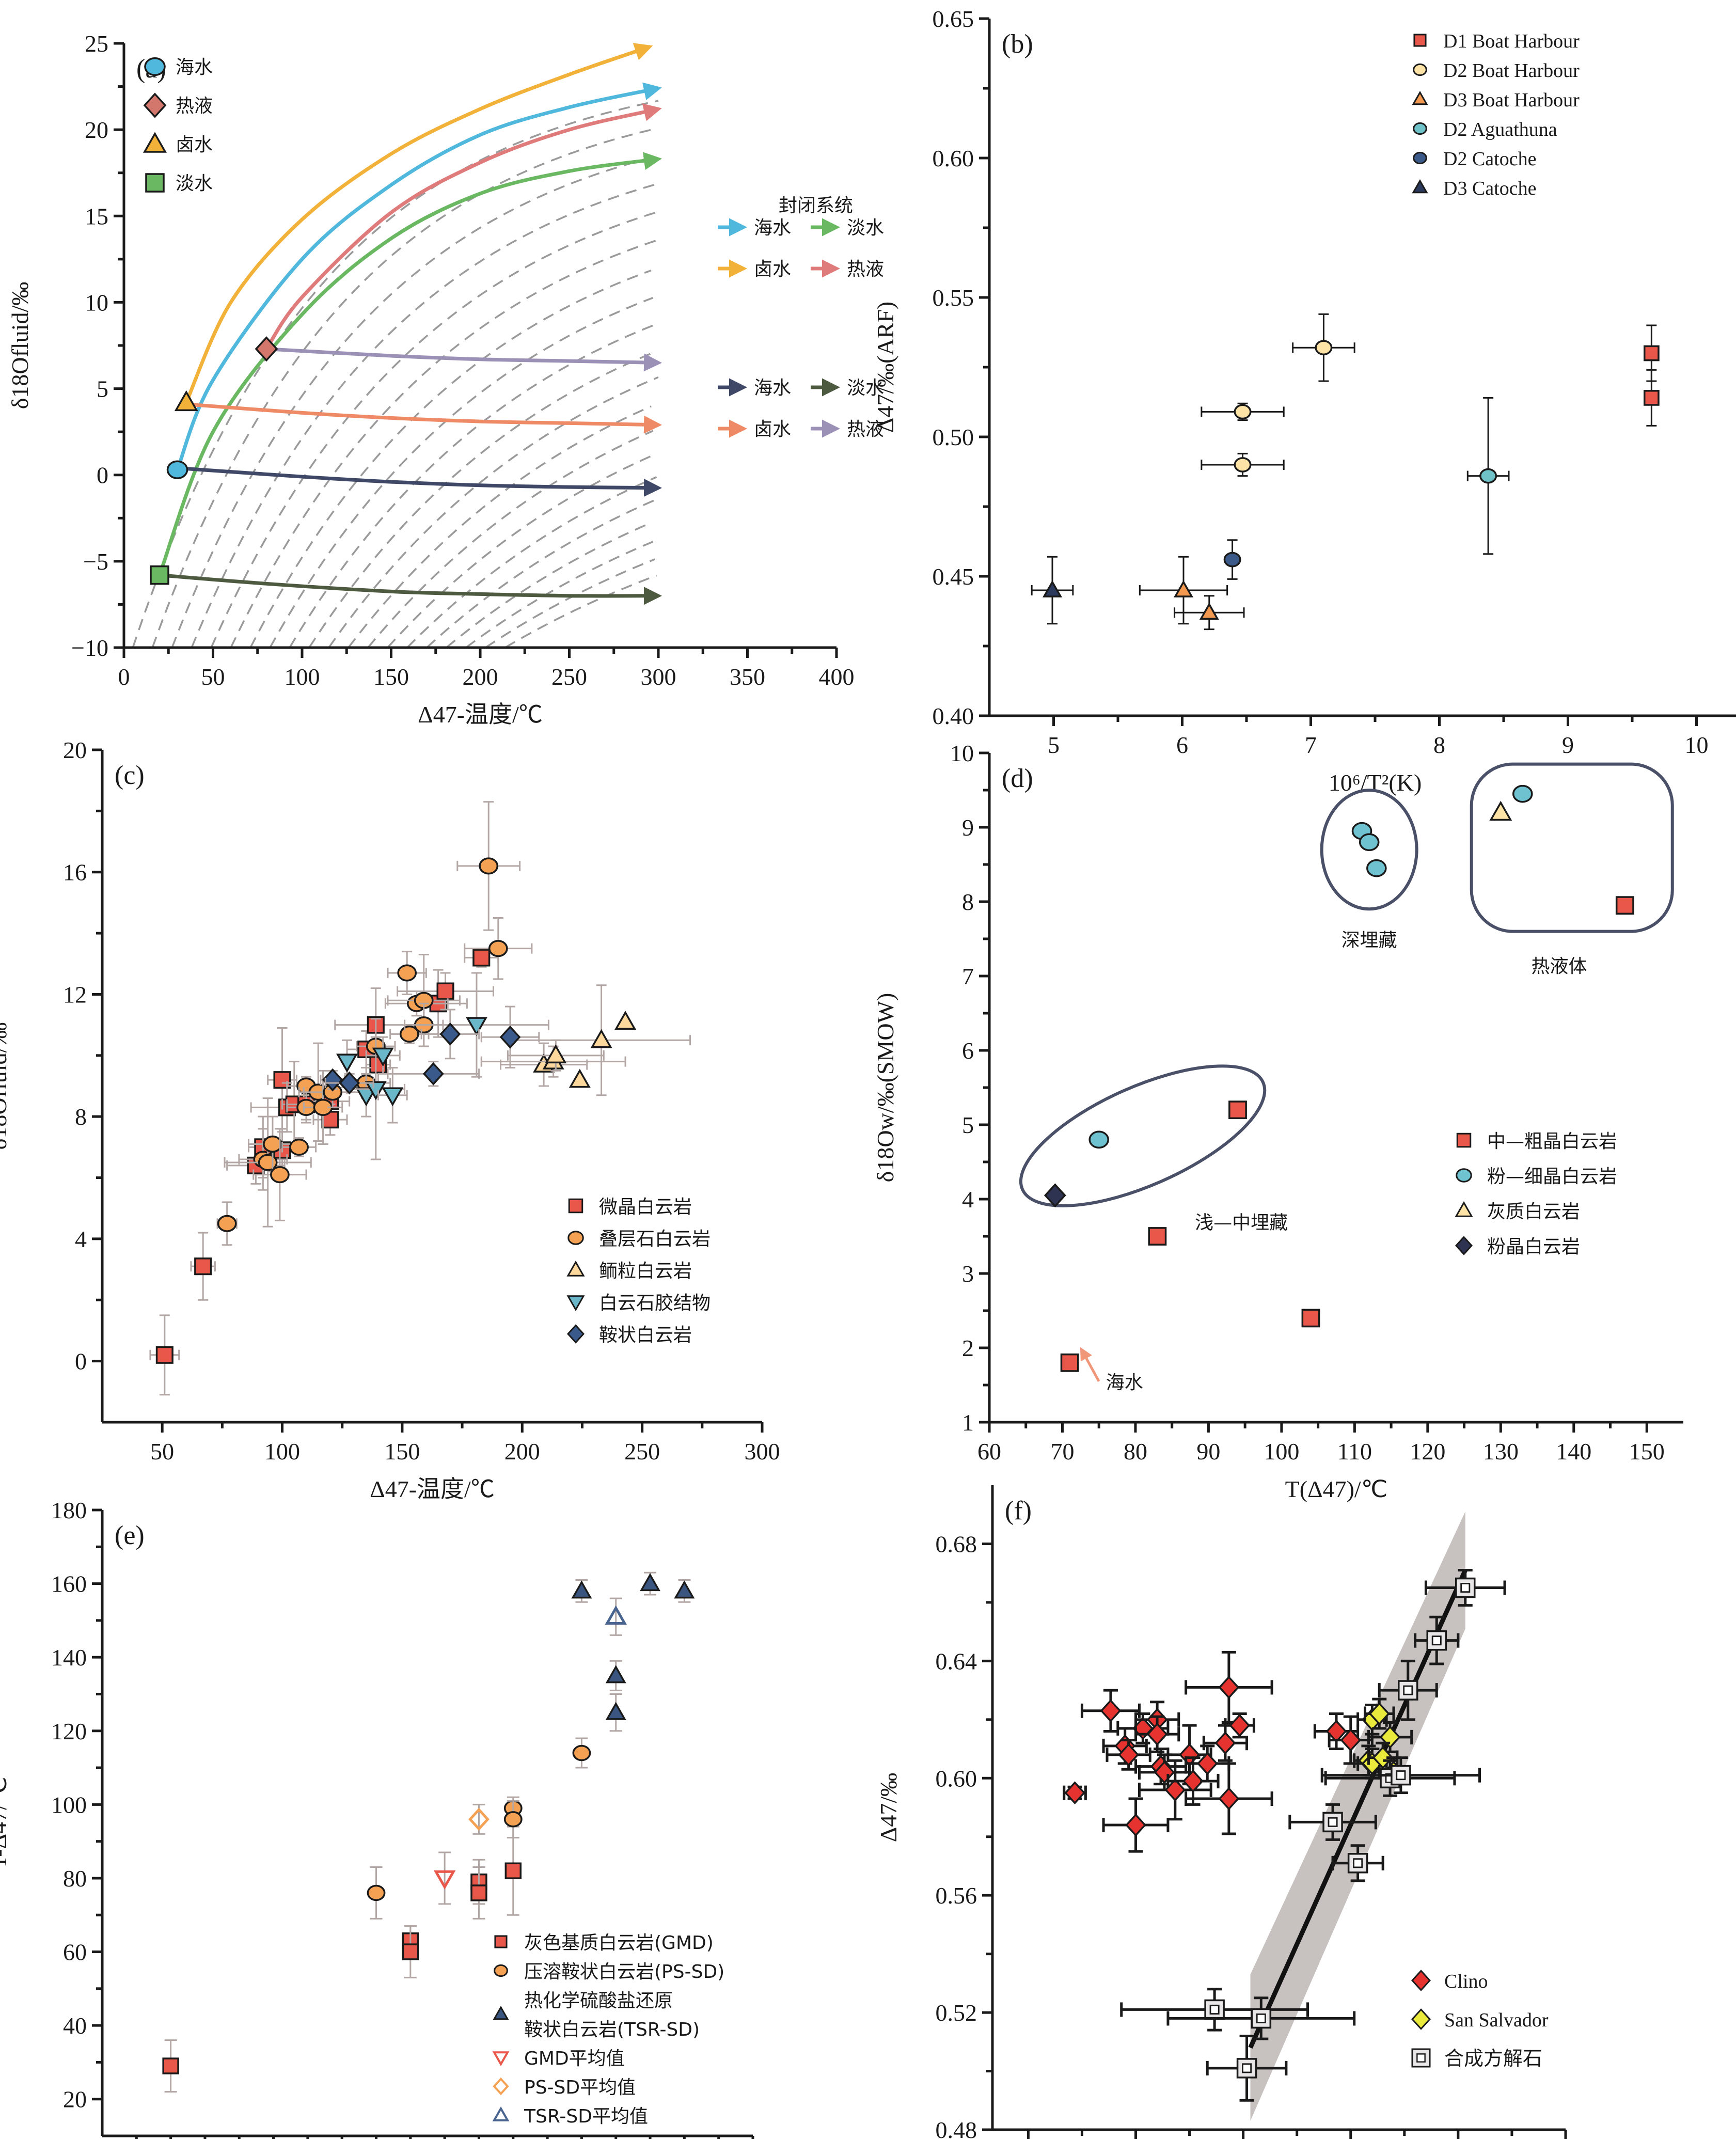 This screenshot has height=2139, width=1736. I want to click on legend-label: PS-SD平均值, so click(580, 2087).